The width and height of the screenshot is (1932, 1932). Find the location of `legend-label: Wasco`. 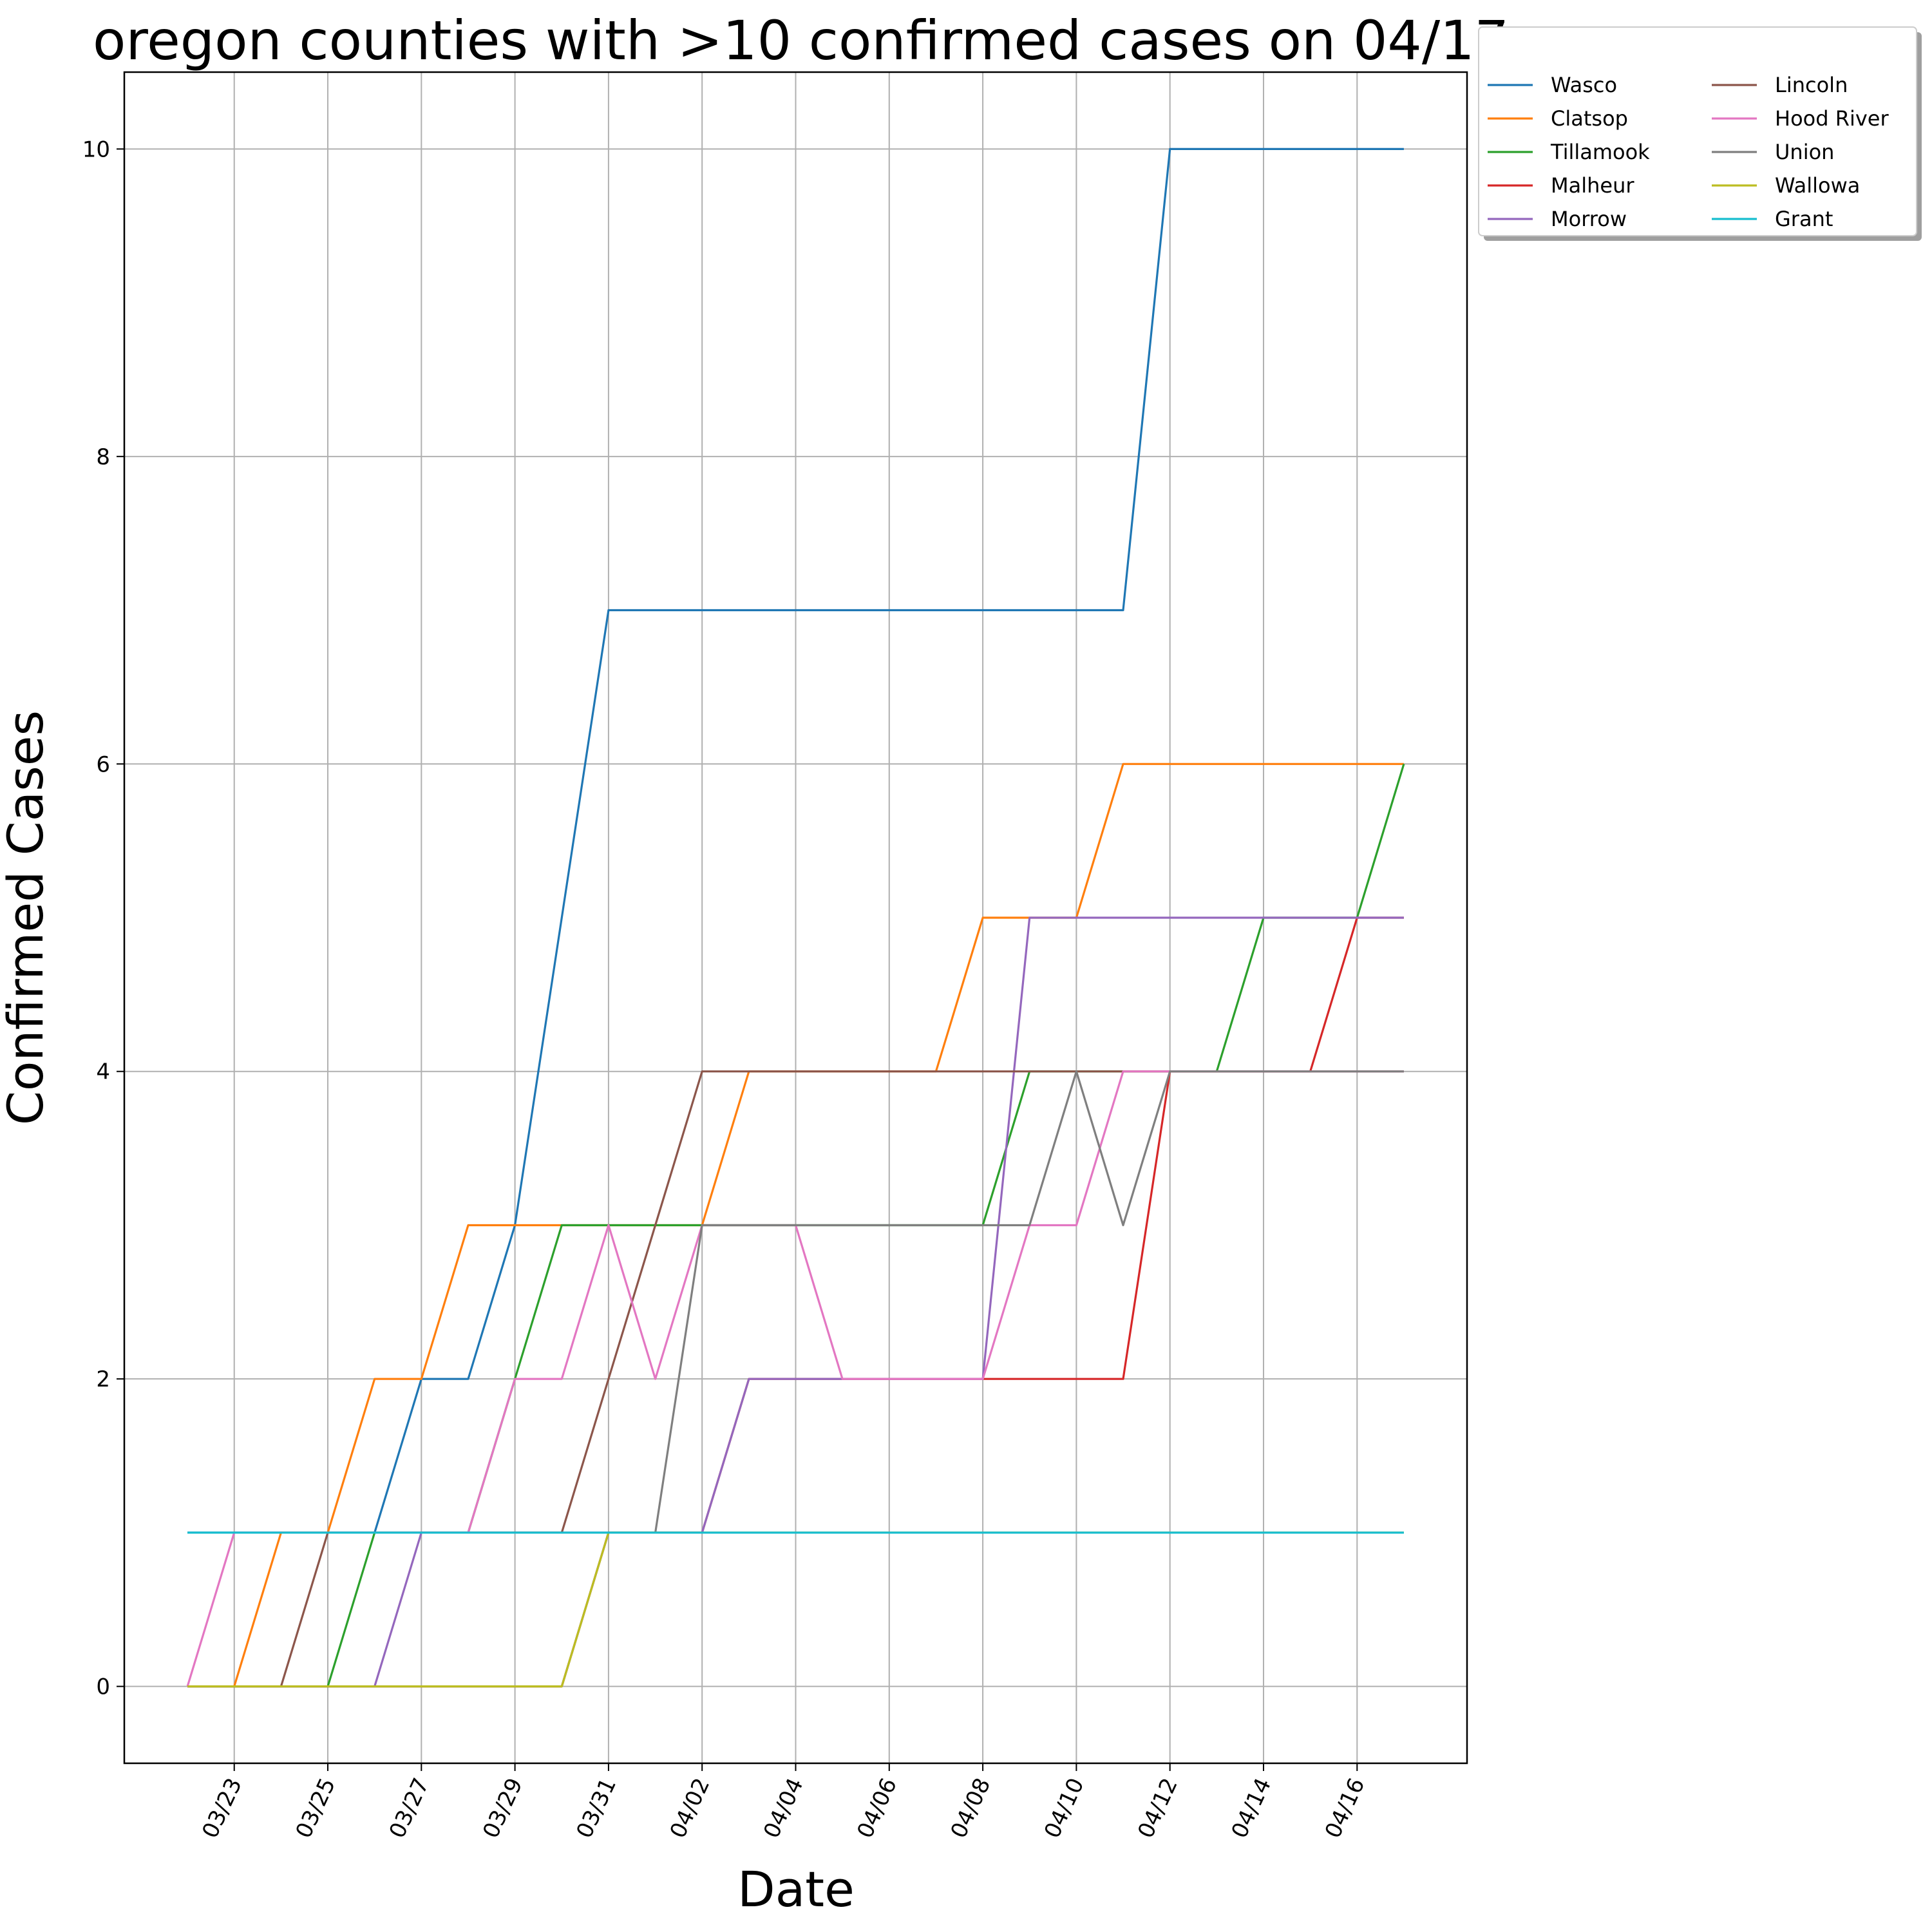

legend-label: Wasco is located at coordinates (1584, 85).